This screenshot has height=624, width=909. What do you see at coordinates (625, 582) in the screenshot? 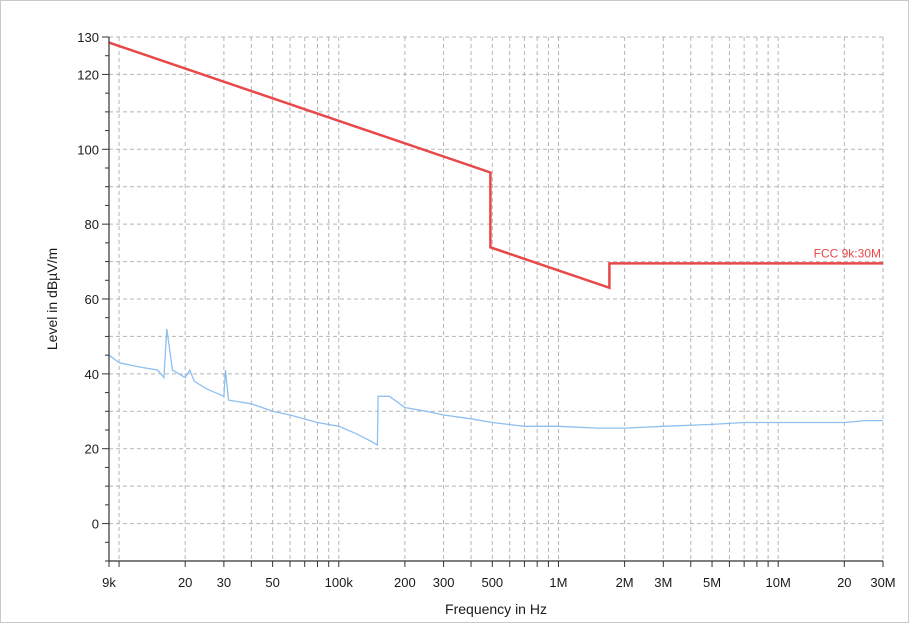
I see `x-tick-label: 2M` at bounding box center [625, 582].